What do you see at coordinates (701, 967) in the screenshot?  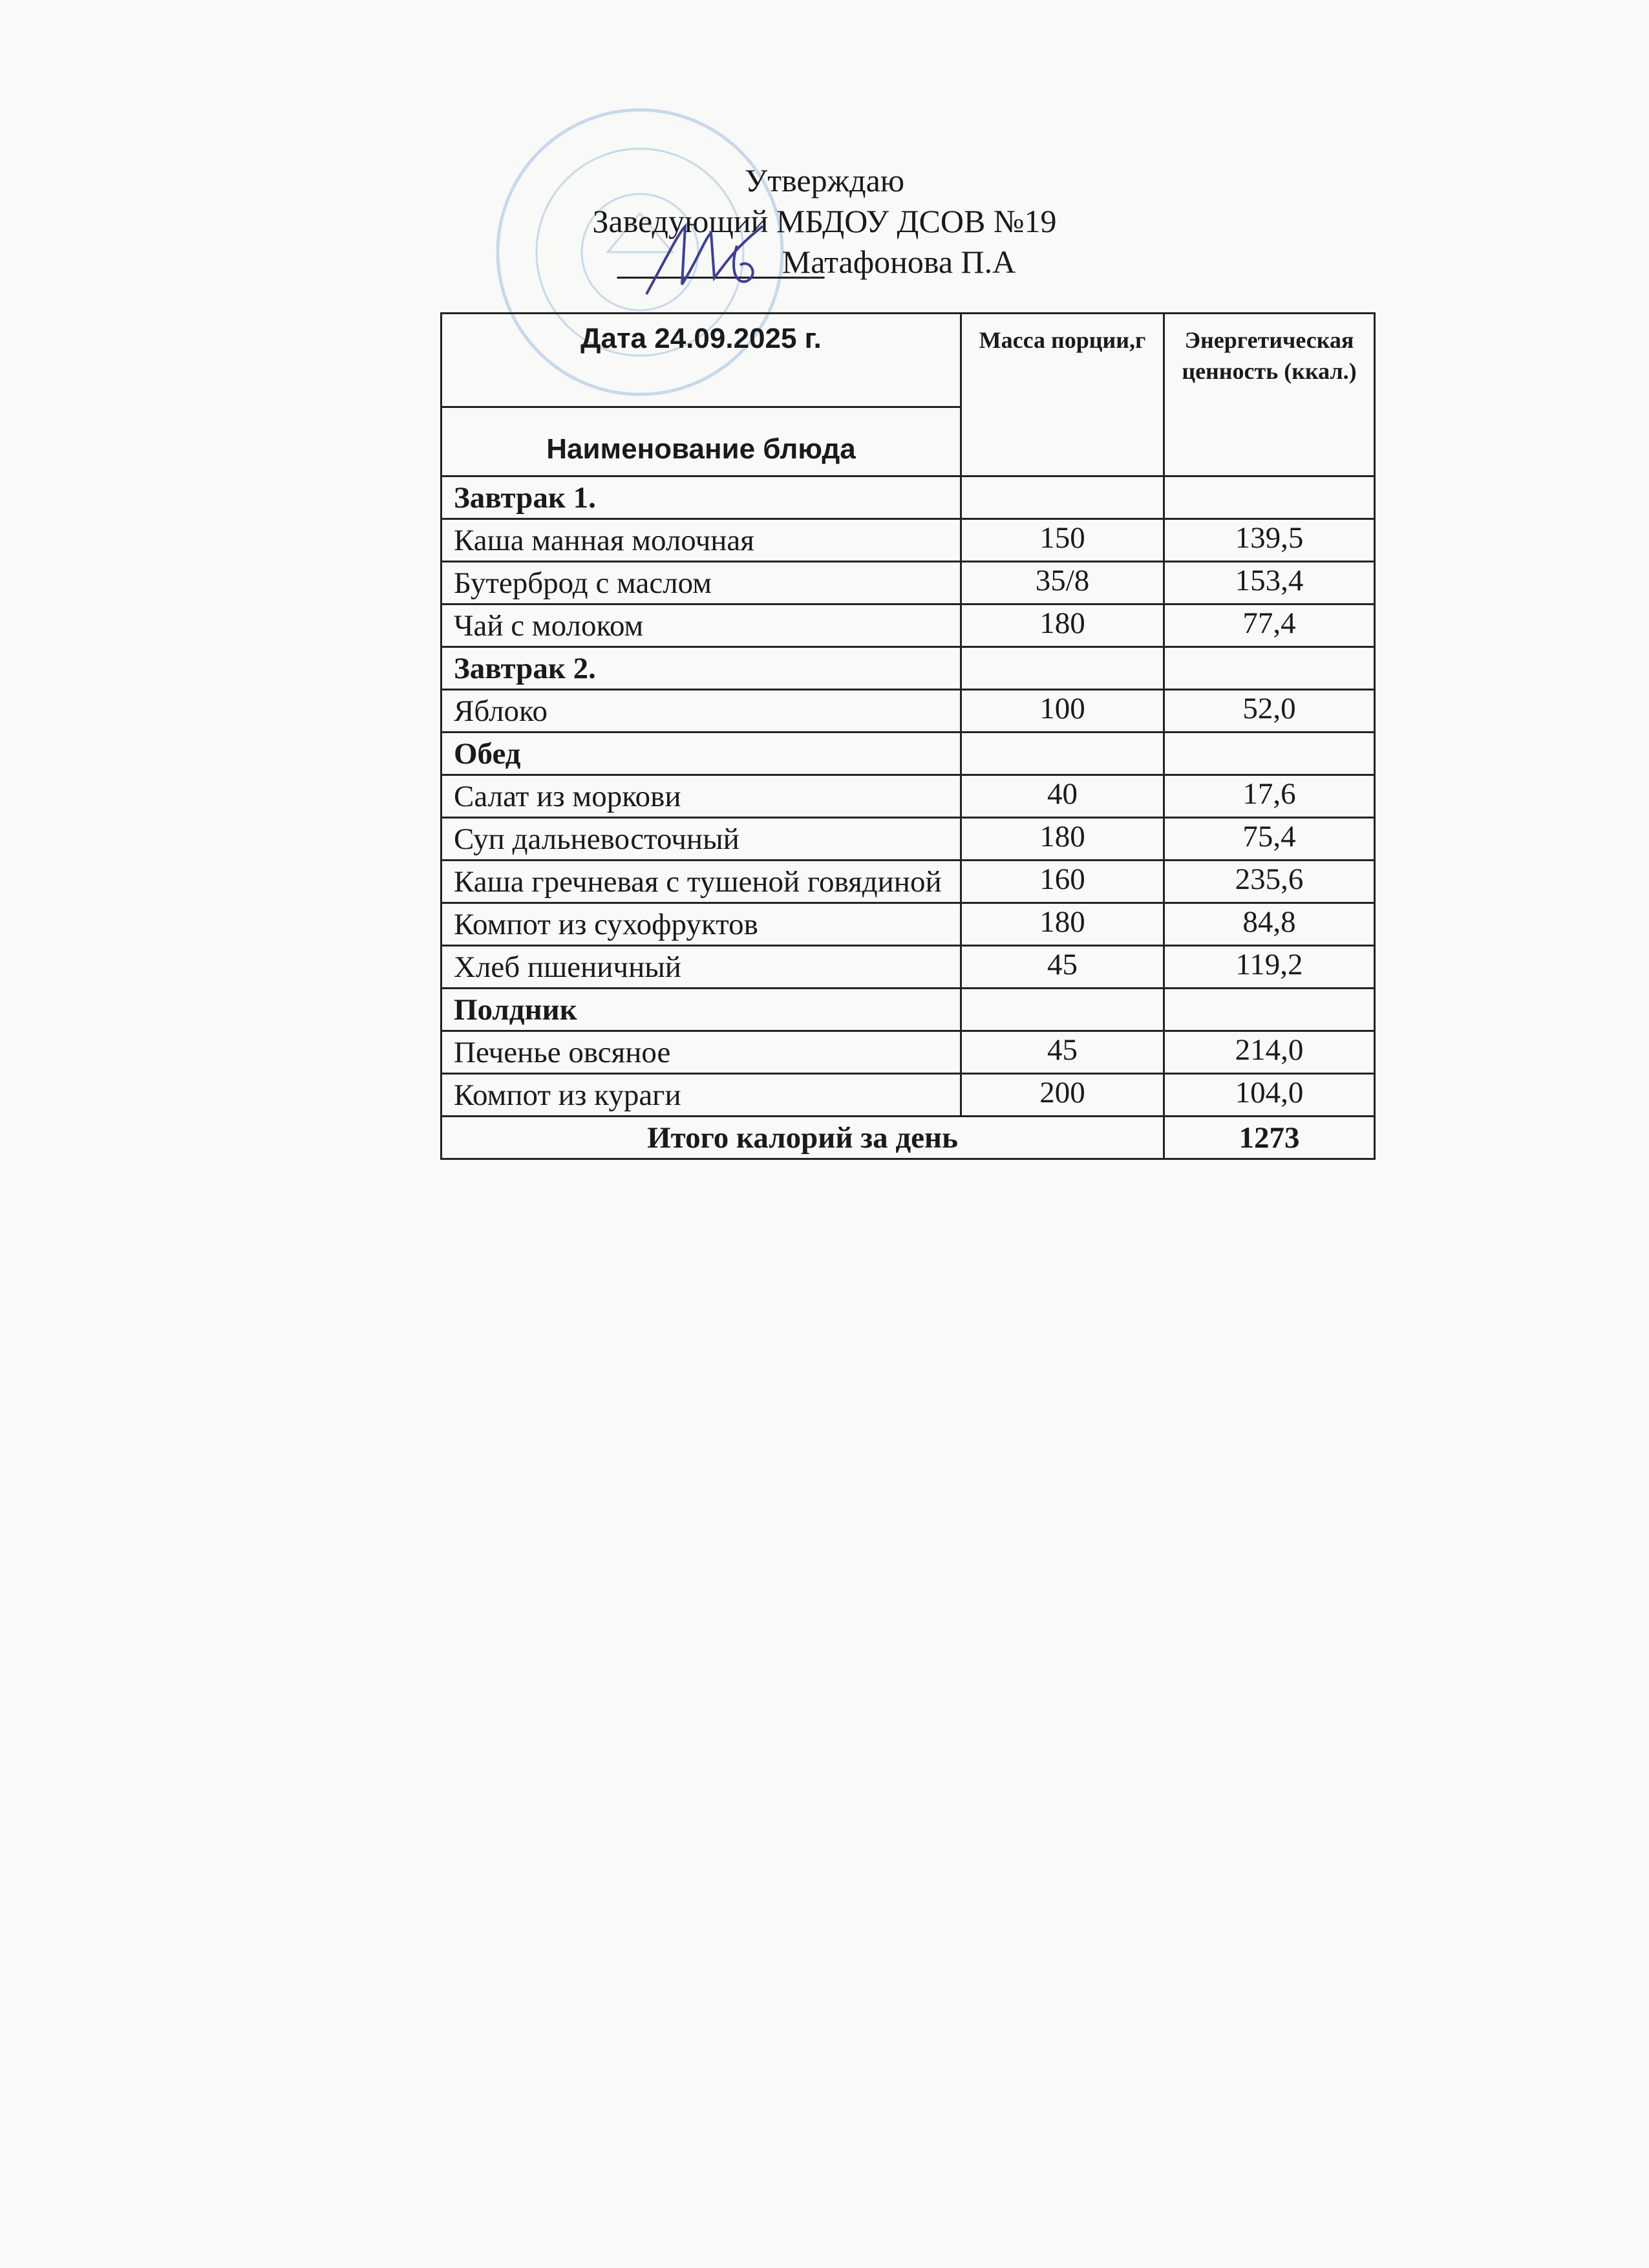 I see `dish-name: Хлеб пшеничный` at bounding box center [701, 967].